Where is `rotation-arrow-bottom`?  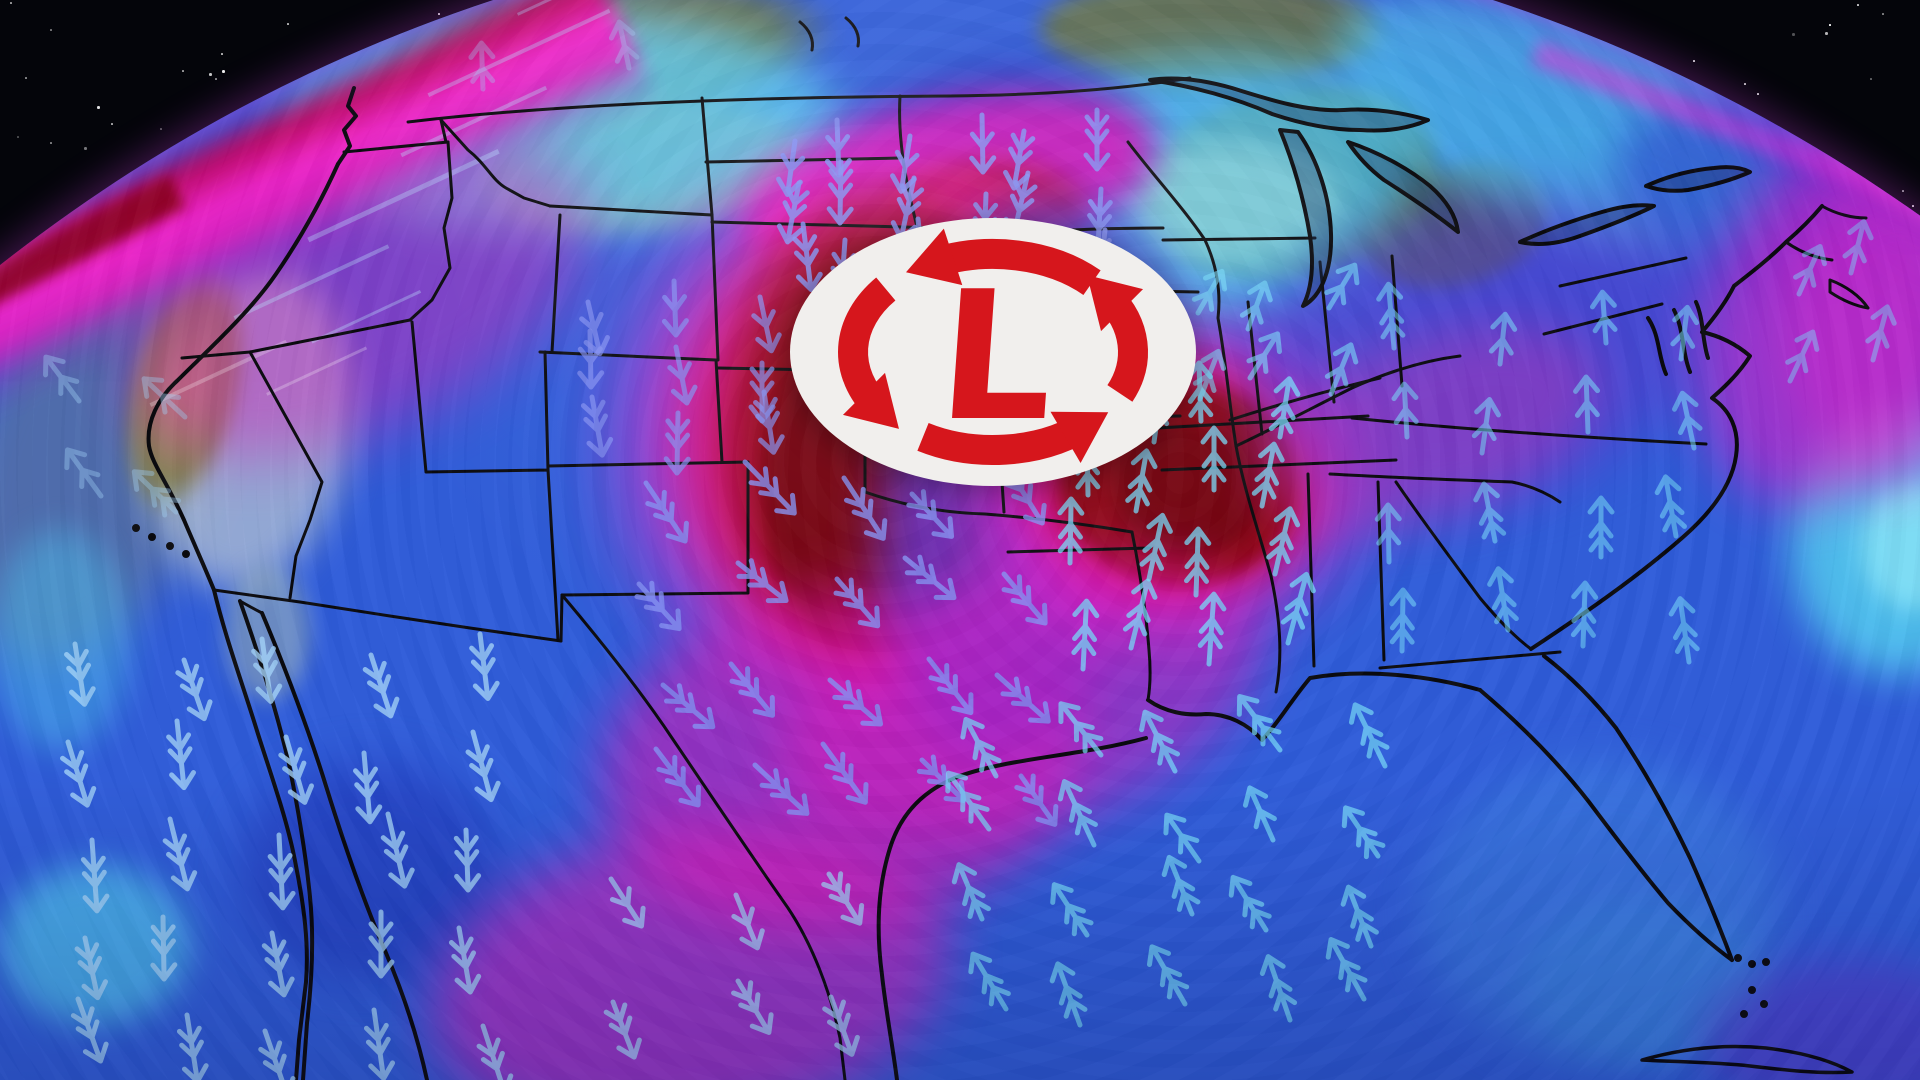 rotation-arrow-bottom is located at coordinates (1013, 438).